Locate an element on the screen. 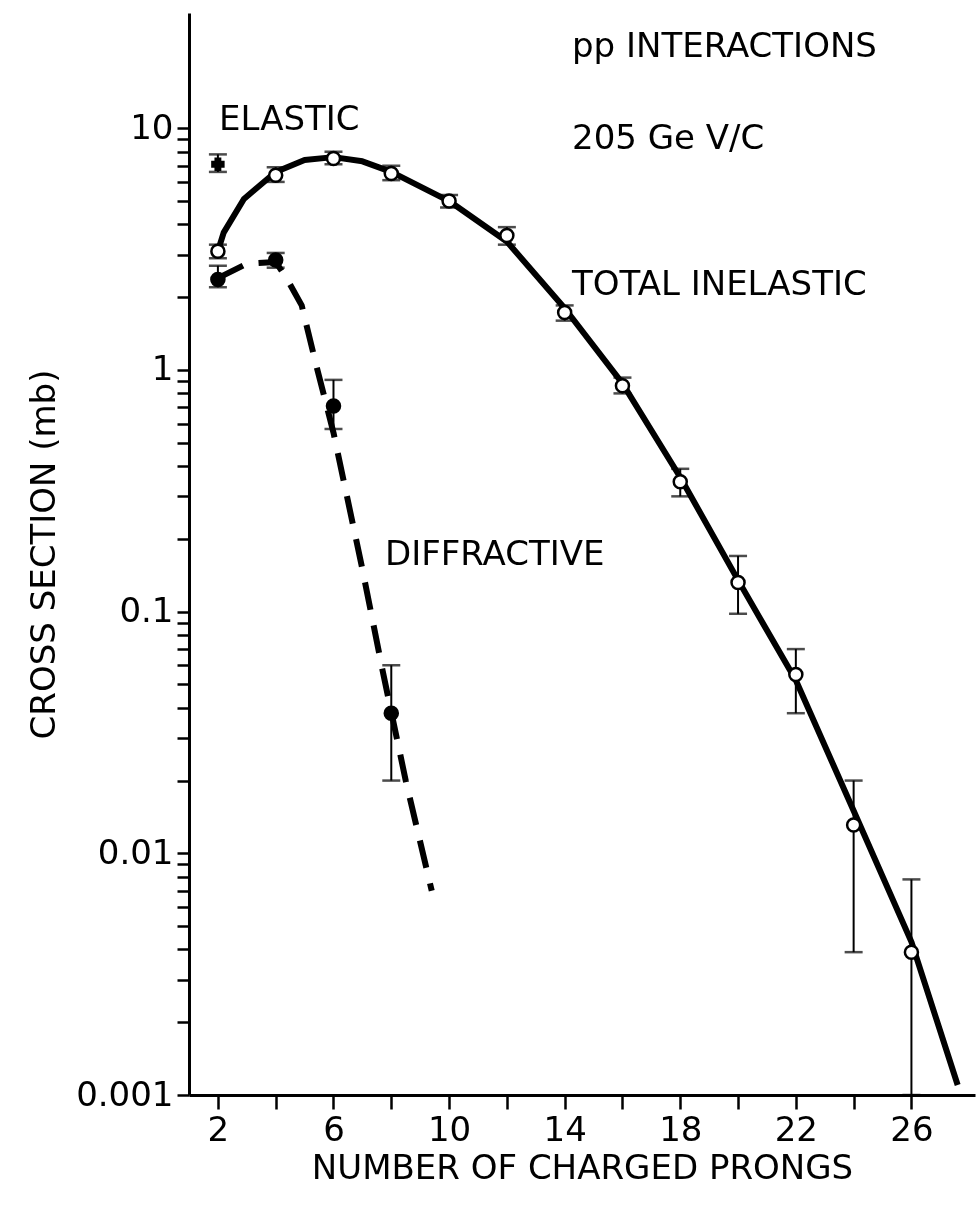 The width and height of the screenshot is (977, 1215). annotation: ELASTIC is located at coordinates (289, 118).